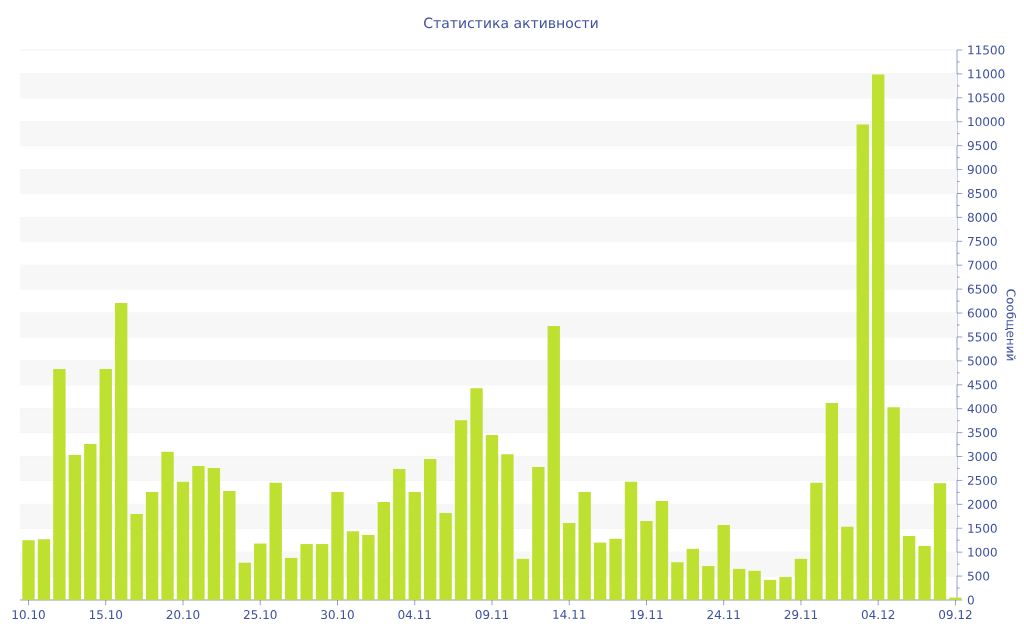  What do you see at coordinates (337, 615) in the screenshot?
I see `x-tick-label: 30.10` at bounding box center [337, 615].